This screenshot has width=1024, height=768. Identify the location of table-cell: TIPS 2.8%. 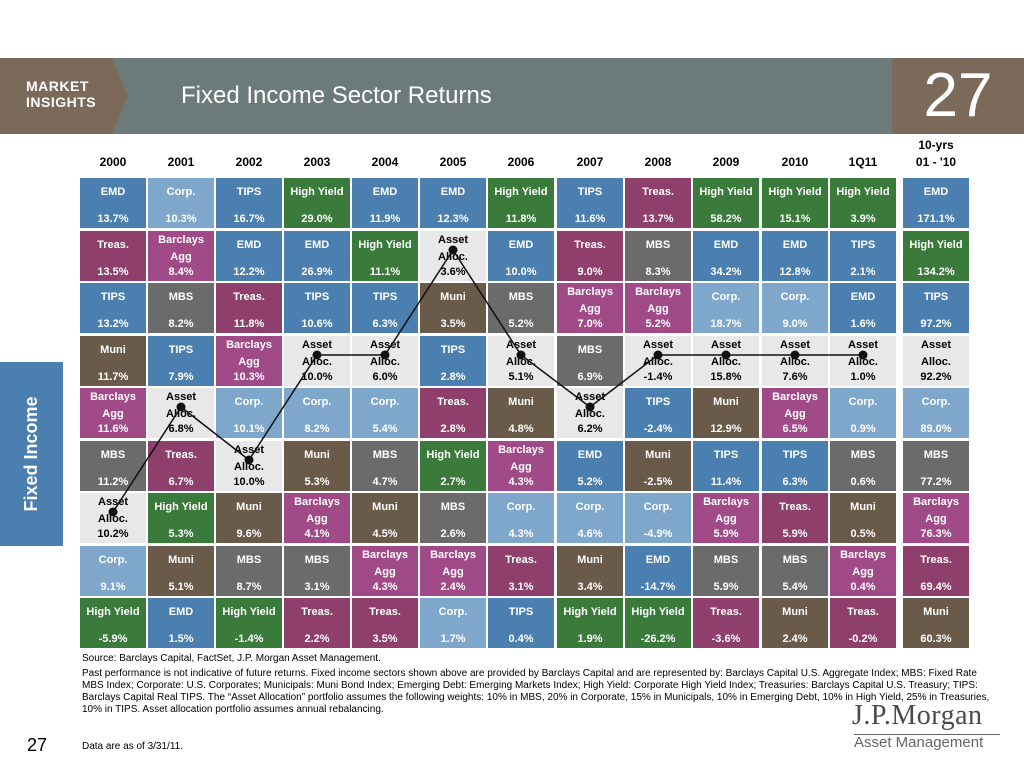
(453, 361).